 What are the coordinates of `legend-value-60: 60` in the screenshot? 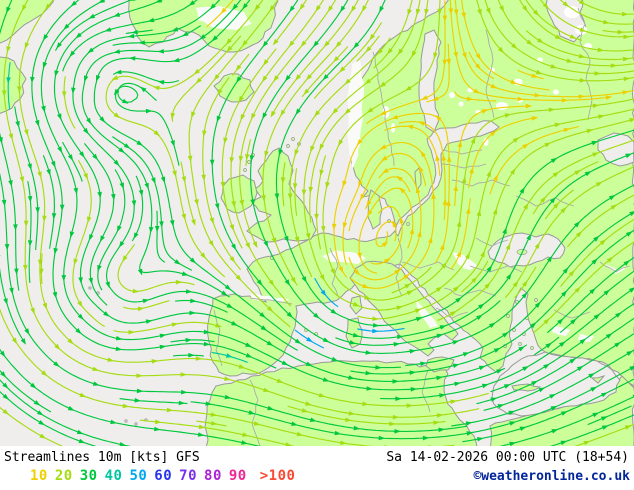 It's located at (163, 476).